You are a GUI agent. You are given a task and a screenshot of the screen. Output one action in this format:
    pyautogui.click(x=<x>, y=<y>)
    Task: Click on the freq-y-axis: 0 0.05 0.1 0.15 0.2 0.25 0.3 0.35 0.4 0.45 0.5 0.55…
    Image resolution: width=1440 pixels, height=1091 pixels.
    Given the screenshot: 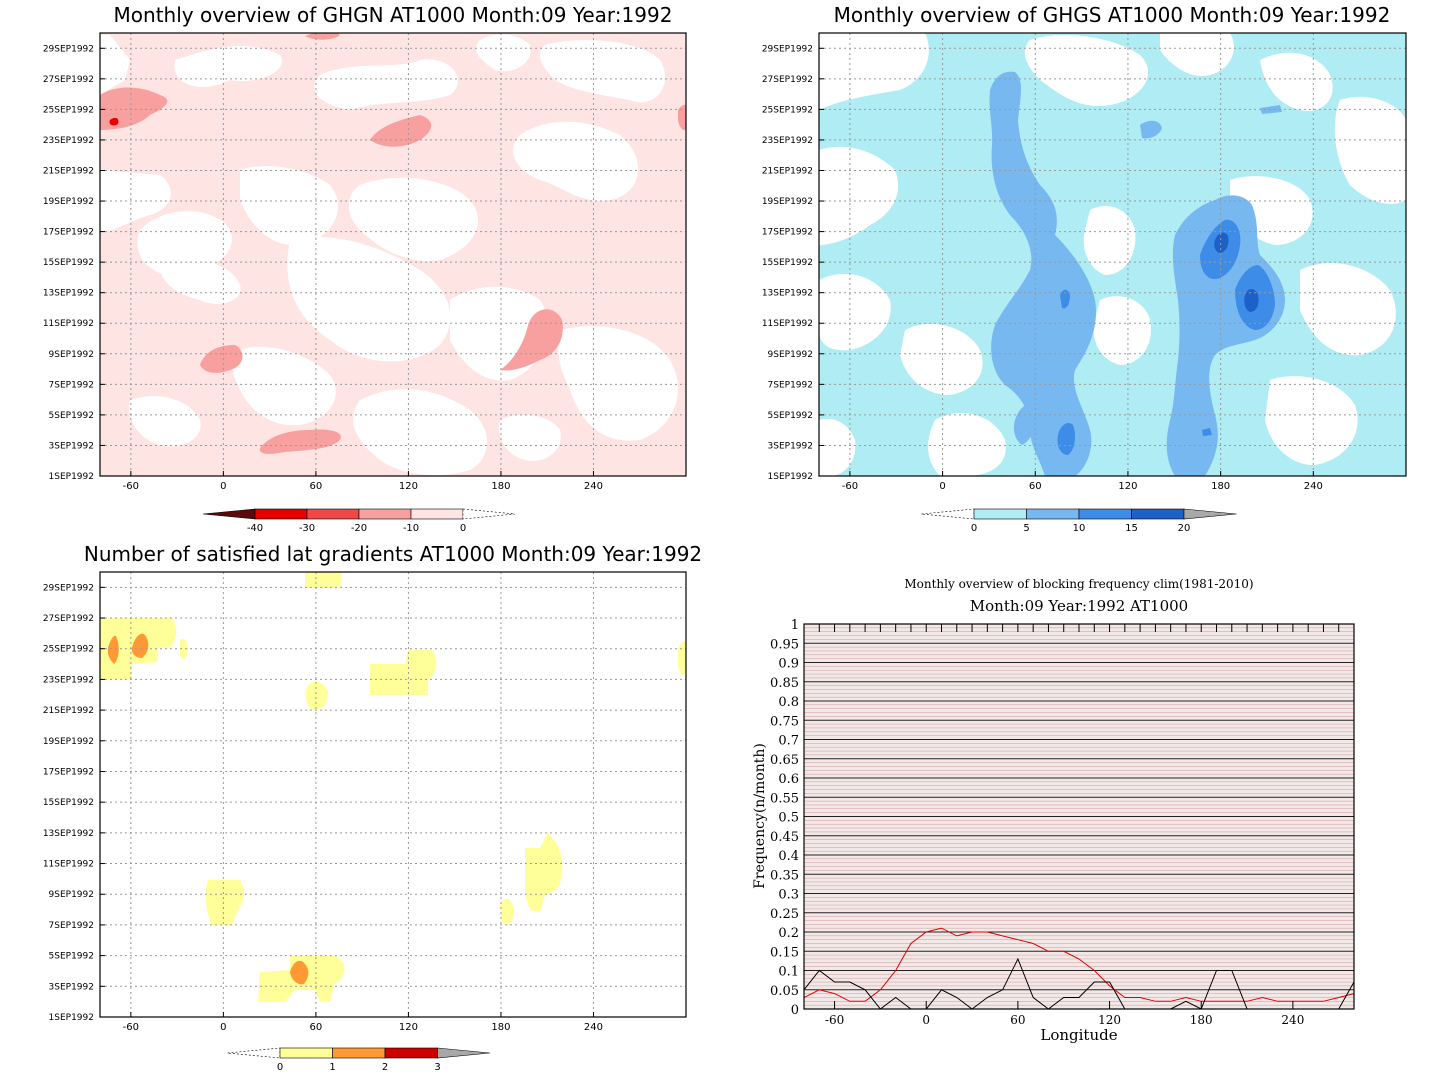 What is the action you would take?
    pyautogui.click(x=784, y=818)
    